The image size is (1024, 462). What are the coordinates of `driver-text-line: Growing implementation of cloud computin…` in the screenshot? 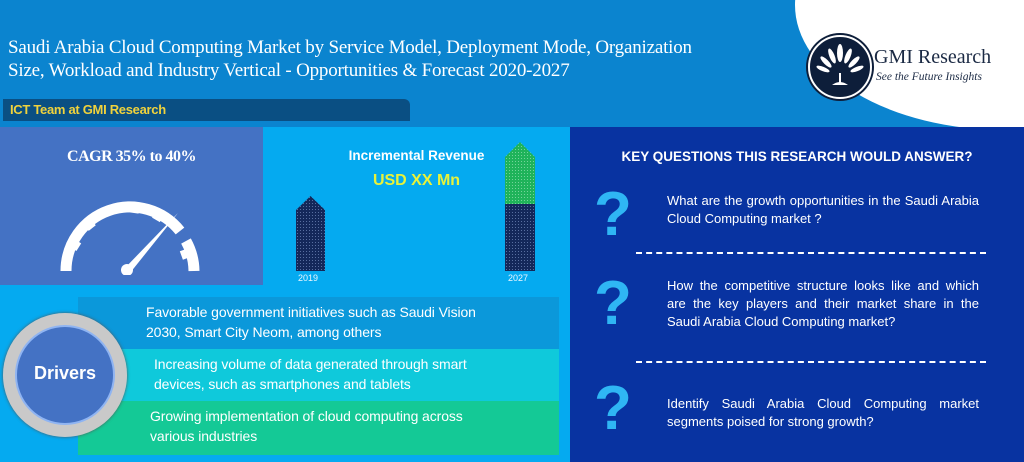 It's located at (306, 416).